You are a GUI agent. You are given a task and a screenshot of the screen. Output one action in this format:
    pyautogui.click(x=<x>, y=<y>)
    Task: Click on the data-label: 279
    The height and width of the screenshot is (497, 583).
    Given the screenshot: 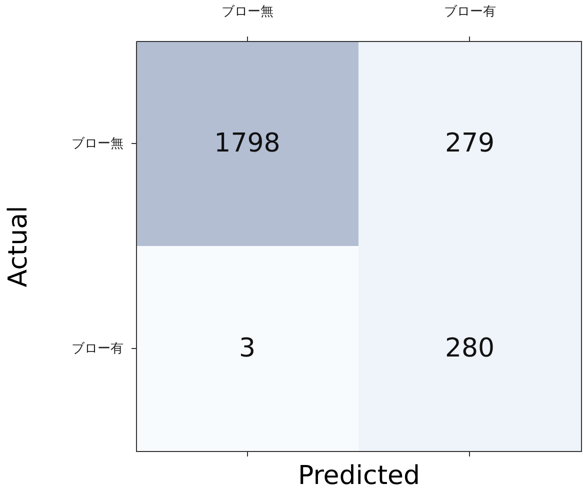 What is the action you would take?
    pyautogui.click(x=469, y=143)
    